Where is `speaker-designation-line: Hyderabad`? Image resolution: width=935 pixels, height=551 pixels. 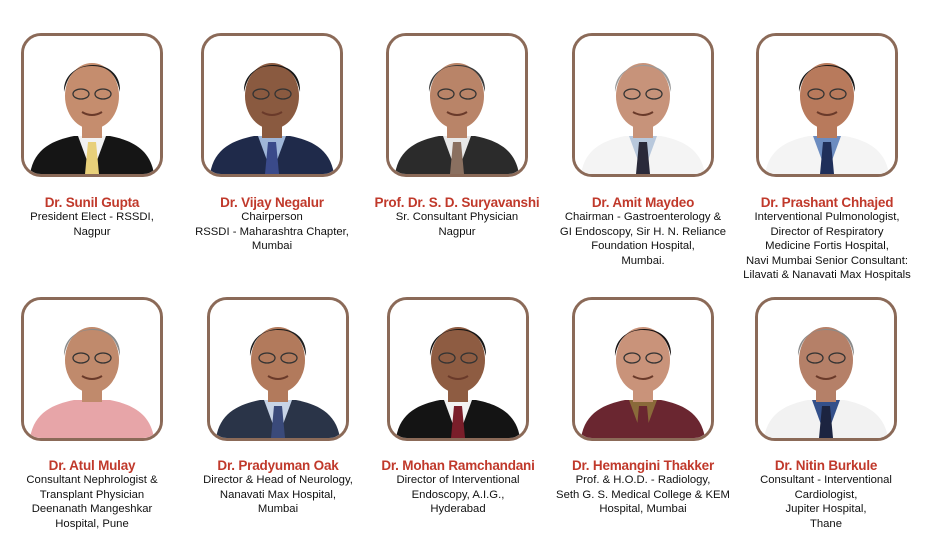
speaker-designation-line: Hyderabad is located at coordinates (458, 509).